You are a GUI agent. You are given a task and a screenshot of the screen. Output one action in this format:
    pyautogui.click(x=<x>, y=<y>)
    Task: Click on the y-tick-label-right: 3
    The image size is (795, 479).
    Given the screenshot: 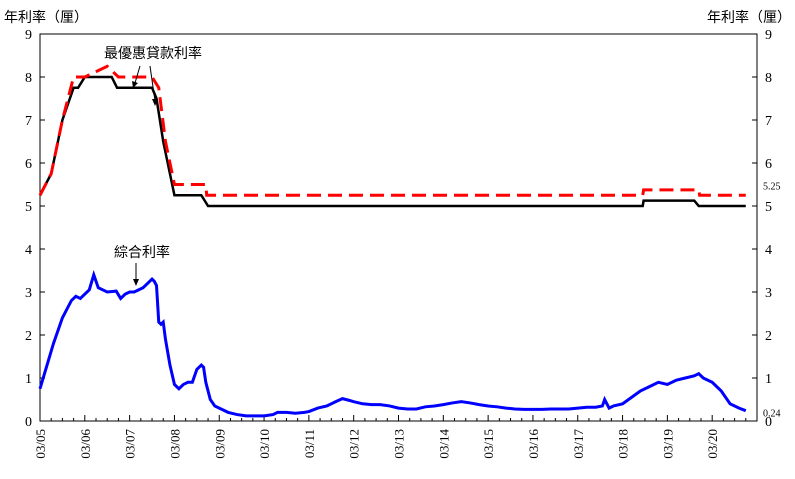 What is the action you would take?
    pyautogui.click(x=768, y=293)
    